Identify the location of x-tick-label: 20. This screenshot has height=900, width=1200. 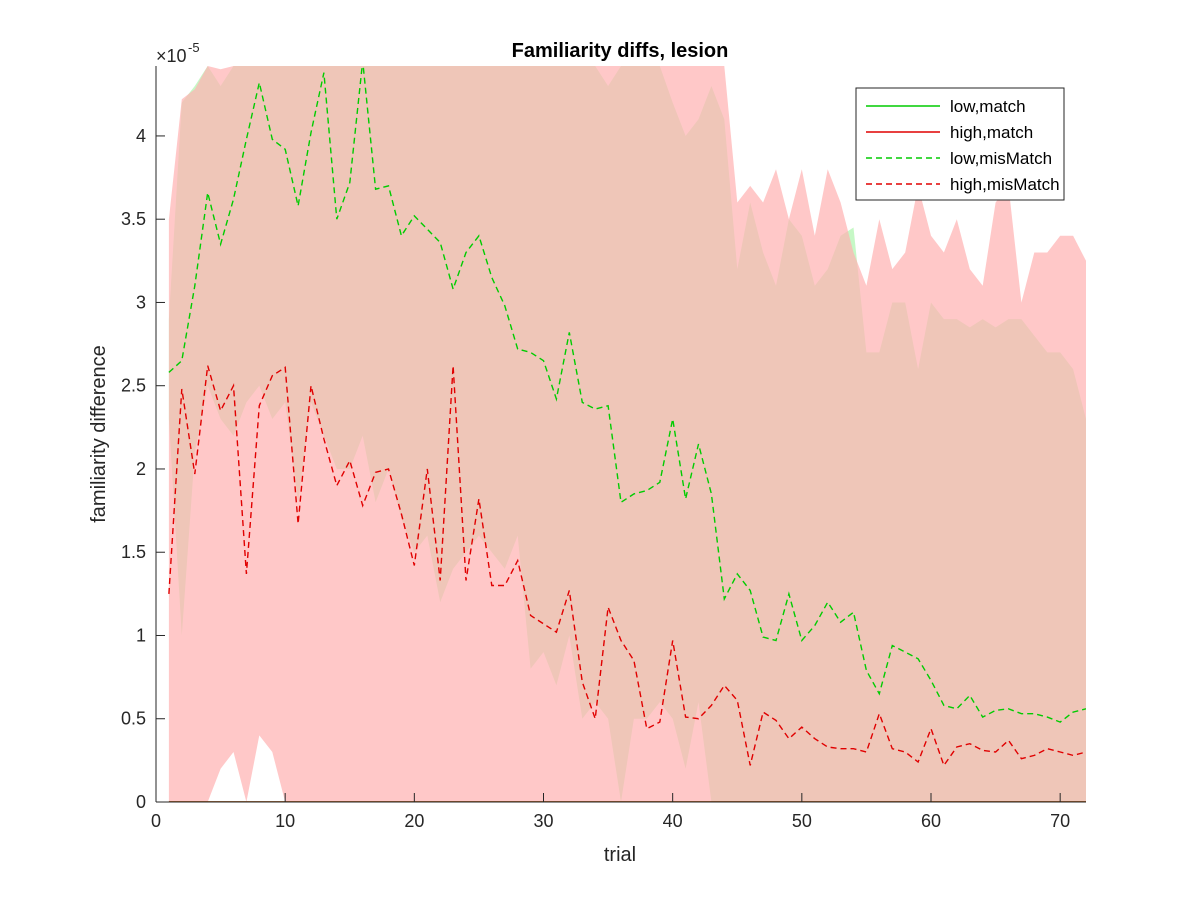
(414, 821).